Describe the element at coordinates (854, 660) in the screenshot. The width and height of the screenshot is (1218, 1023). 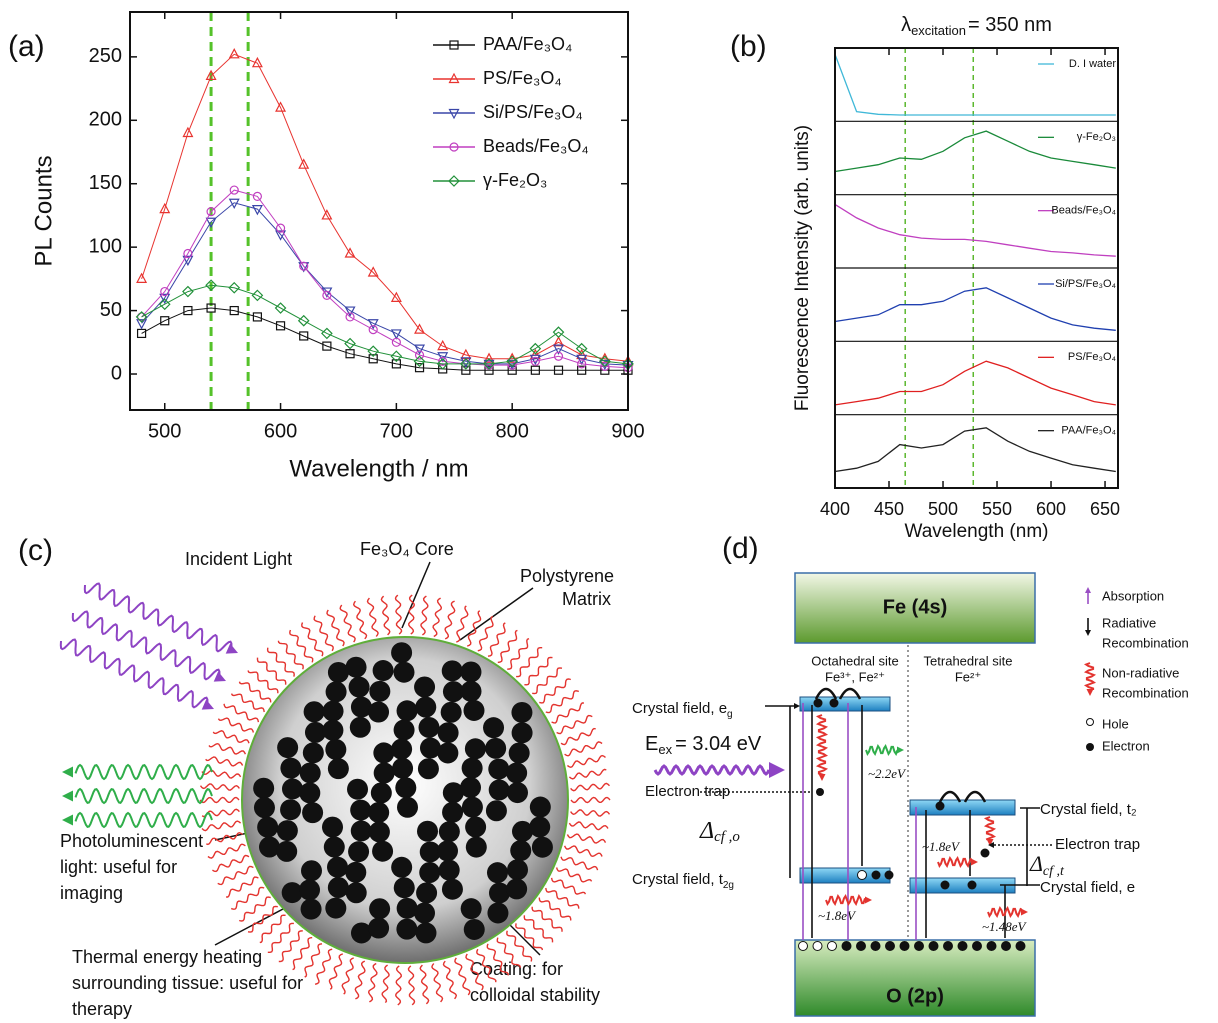
I see `label: Octahedral site` at that location.